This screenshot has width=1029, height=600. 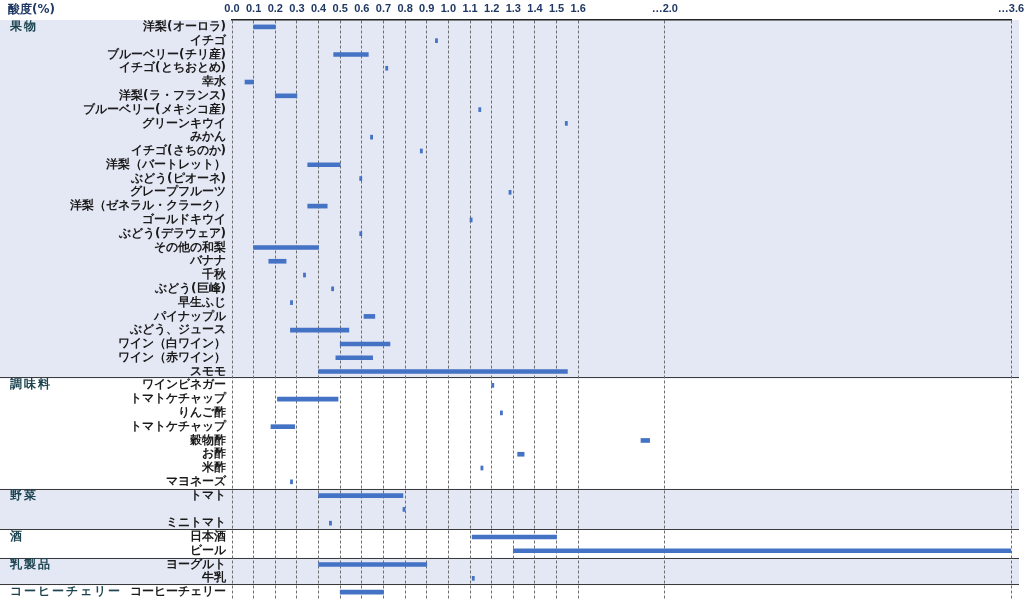 I want to click on x-tick-label: 0.5, so click(x=340, y=8).